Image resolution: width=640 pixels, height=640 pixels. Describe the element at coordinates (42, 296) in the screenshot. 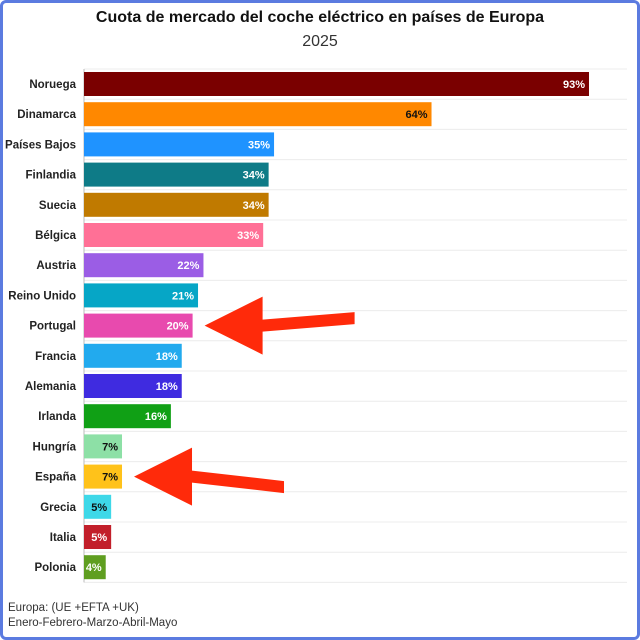

I see `category-label: Reino Unido` at that location.